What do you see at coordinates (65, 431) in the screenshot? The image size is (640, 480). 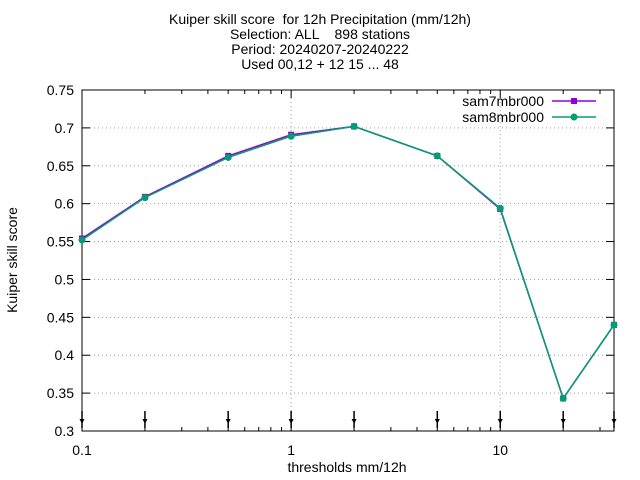 I see `y-tick-label: 0.3` at bounding box center [65, 431].